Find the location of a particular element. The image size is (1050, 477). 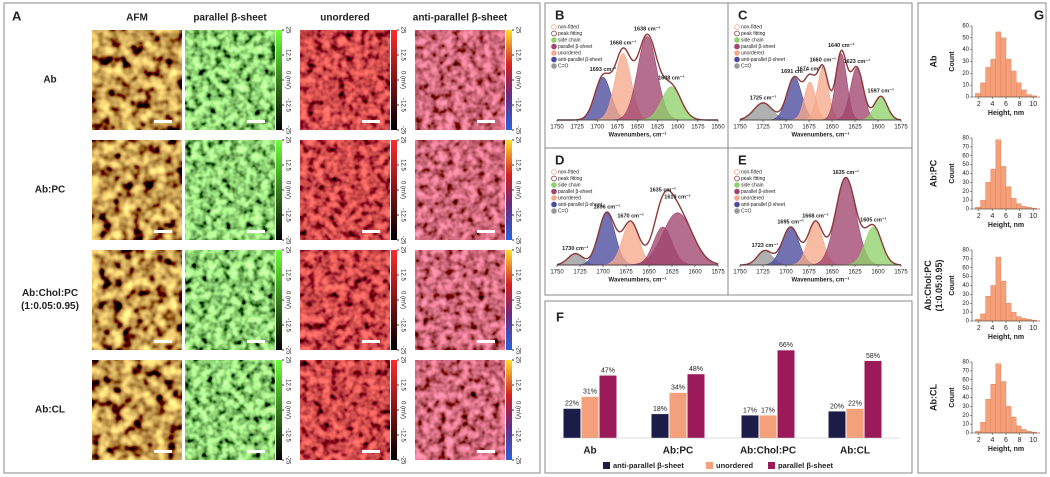

value-label: 18% is located at coordinates (660, 409).